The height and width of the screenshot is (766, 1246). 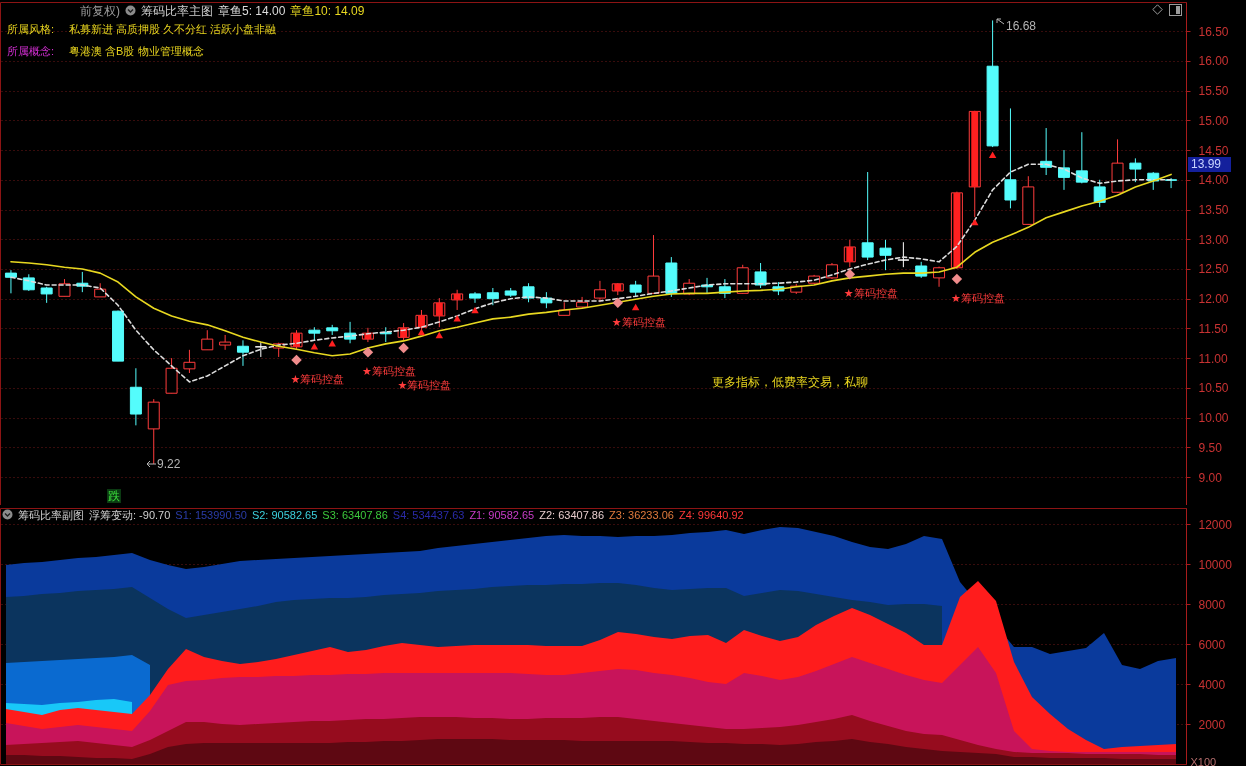 What do you see at coordinates (1213, 31) in the screenshot?
I see `y-tick-label: 16.50` at bounding box center [1213, 31].